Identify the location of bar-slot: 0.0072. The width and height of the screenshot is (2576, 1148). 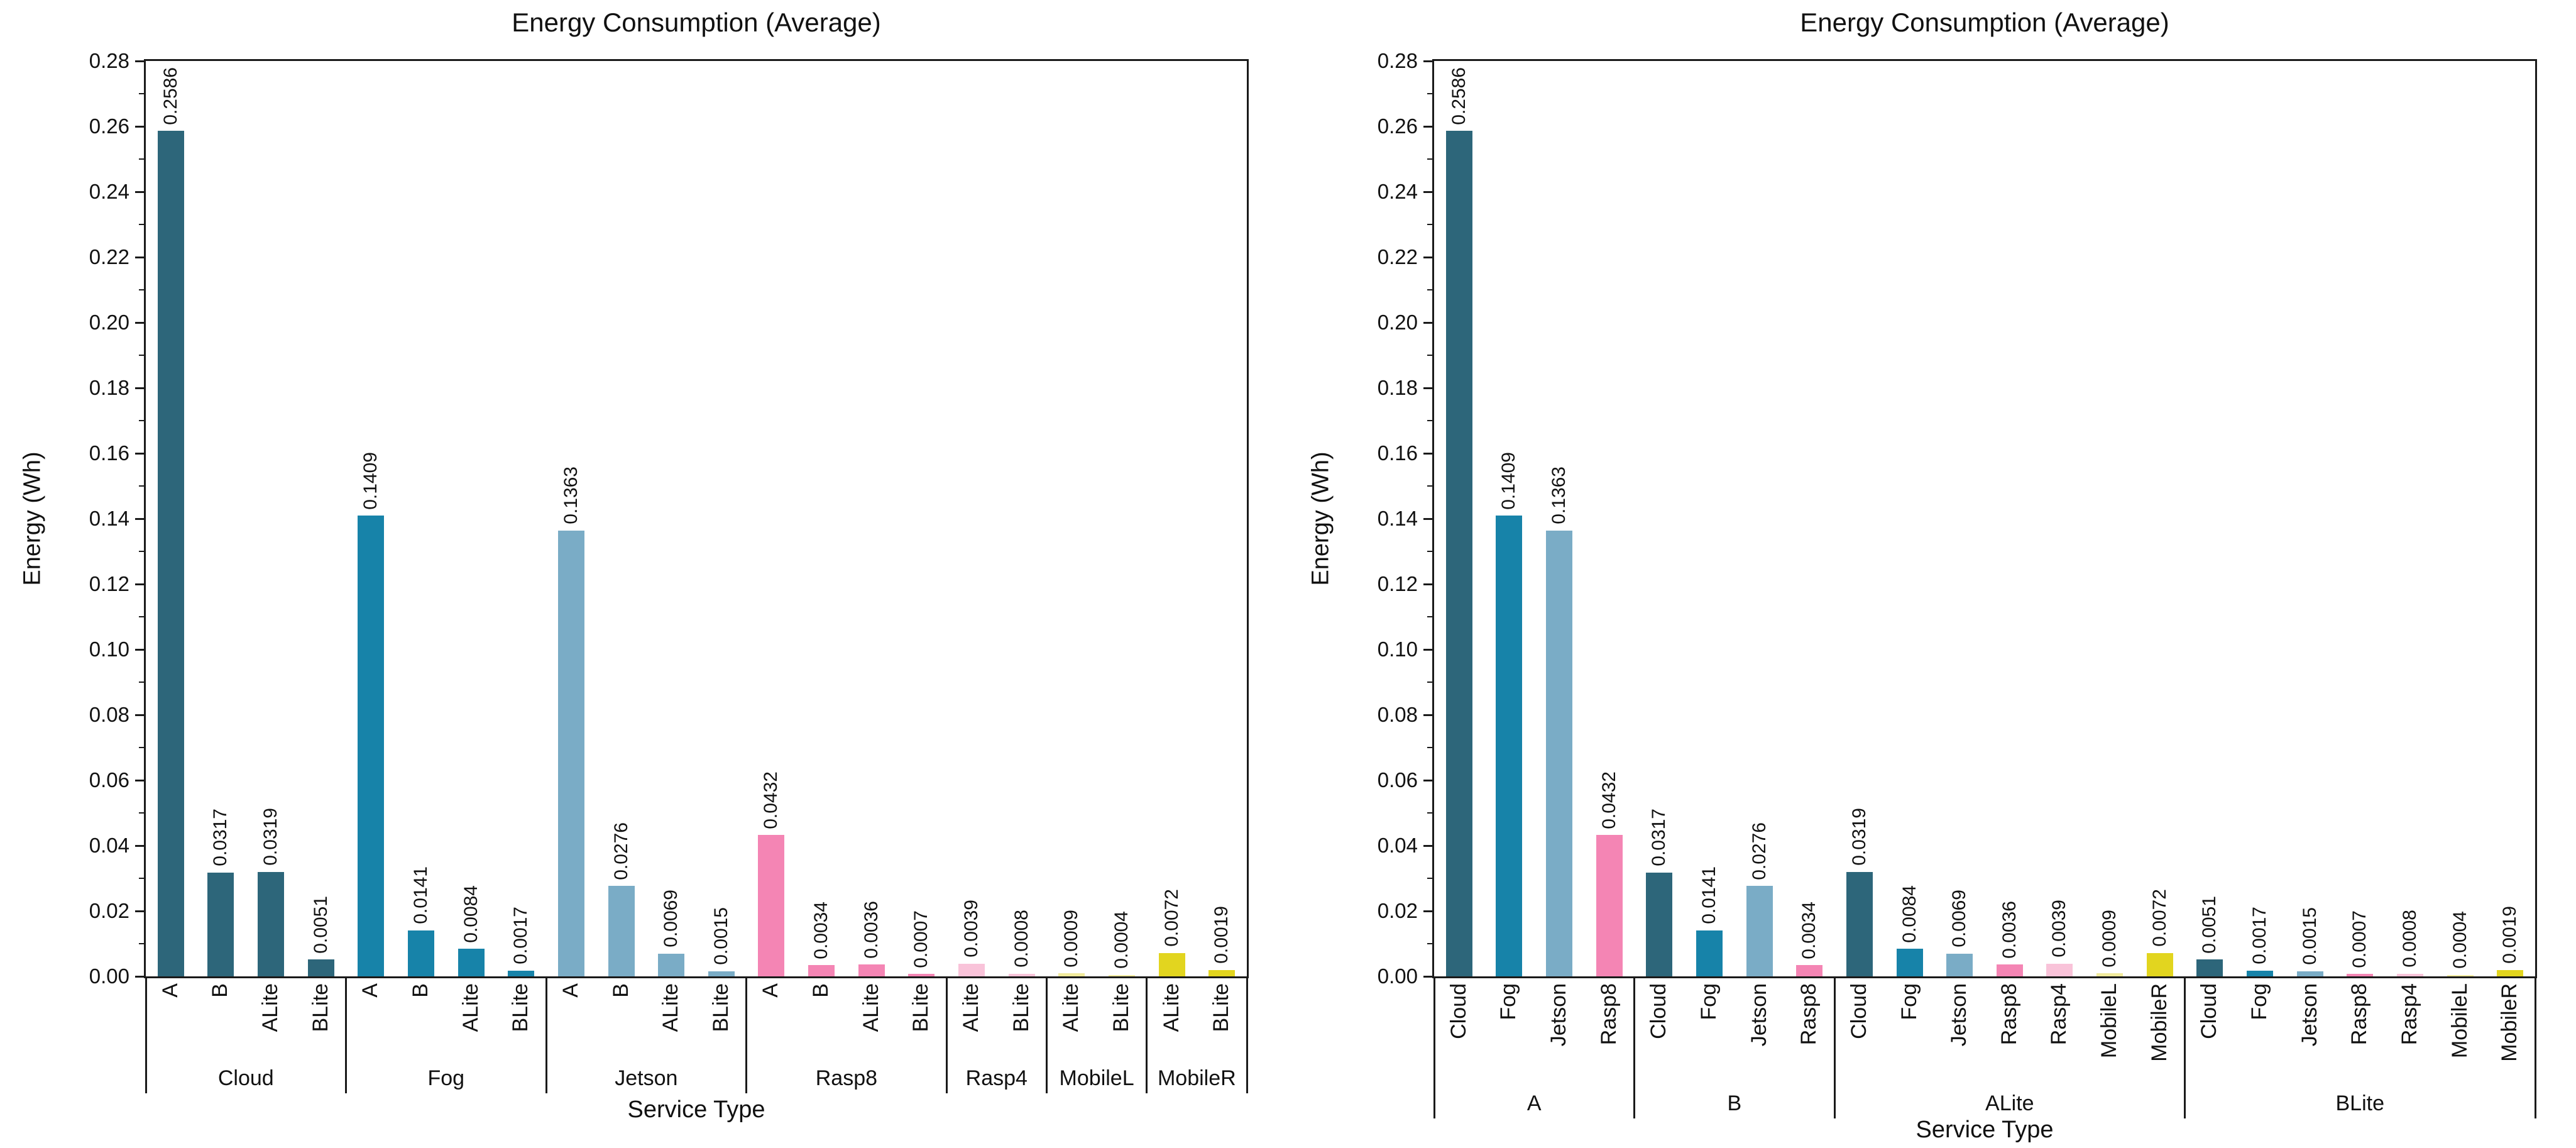
(1172, 518).